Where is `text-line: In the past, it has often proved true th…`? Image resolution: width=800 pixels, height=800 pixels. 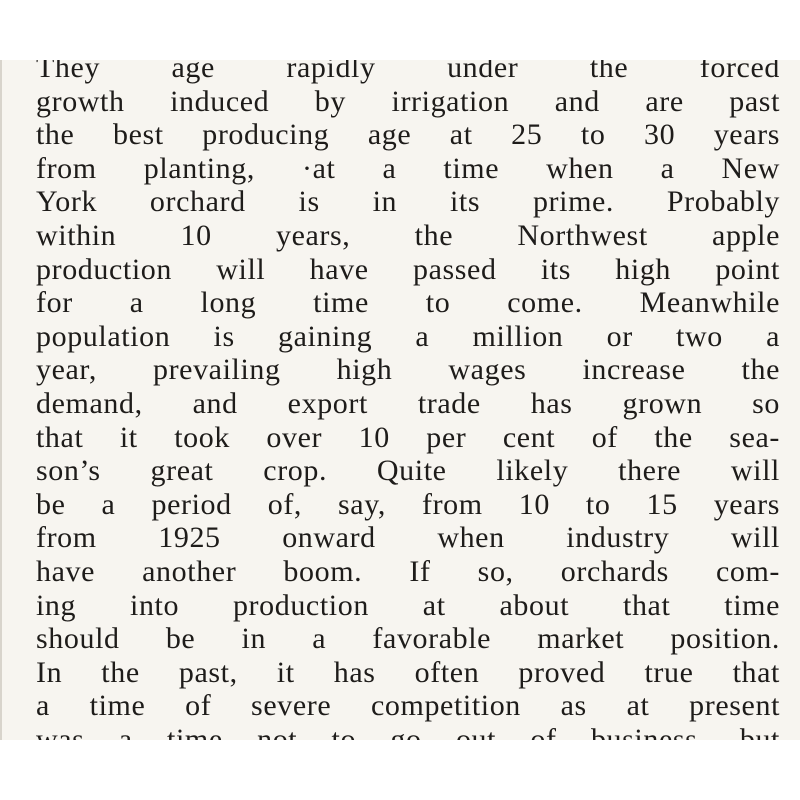 text-line: In the past, it has often proved true th… is located at coordinates (408, 672).